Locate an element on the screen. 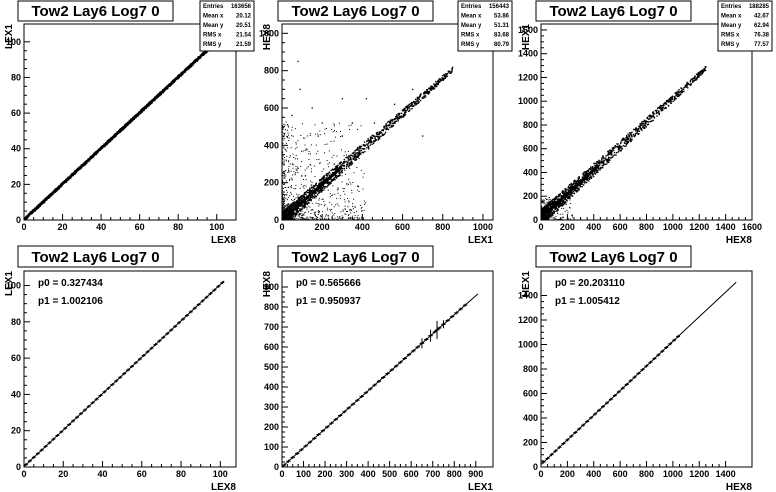 Image resolution: width=776 pixels, height=492 pixels. y-tick-label: 800 is located at coordinates (530, 125).